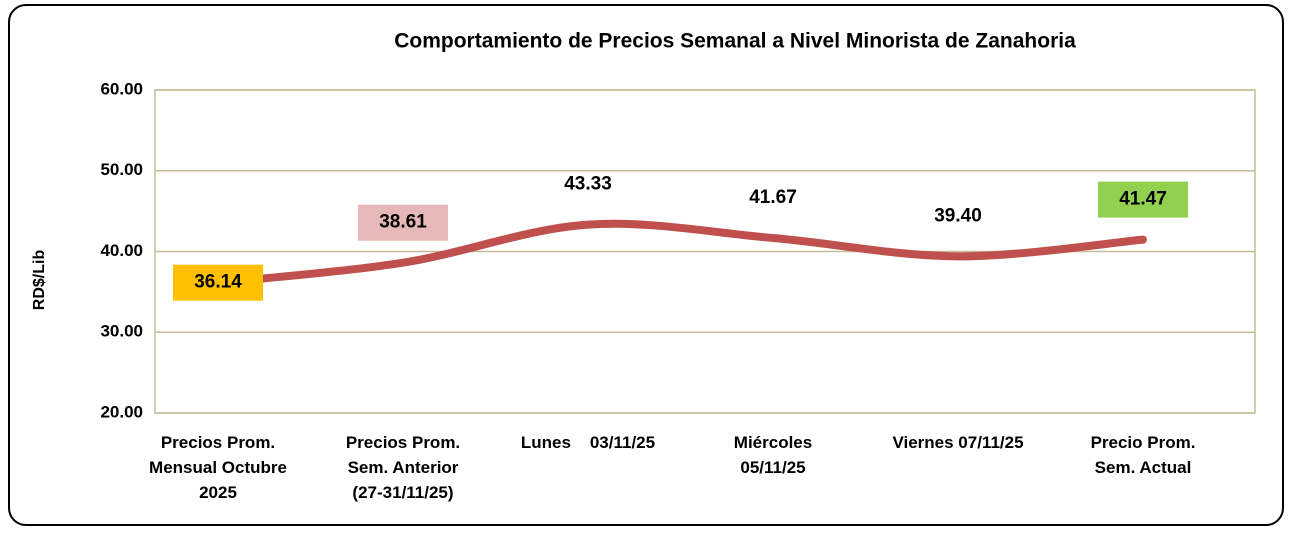 This screenshot has height=533, width=1294. What do you see at coordinates (218, 467) in the screenshot?
I see `x-tick-label: Precios Prom. Mensual Octubre 2025` at bounding box center [218, 467].